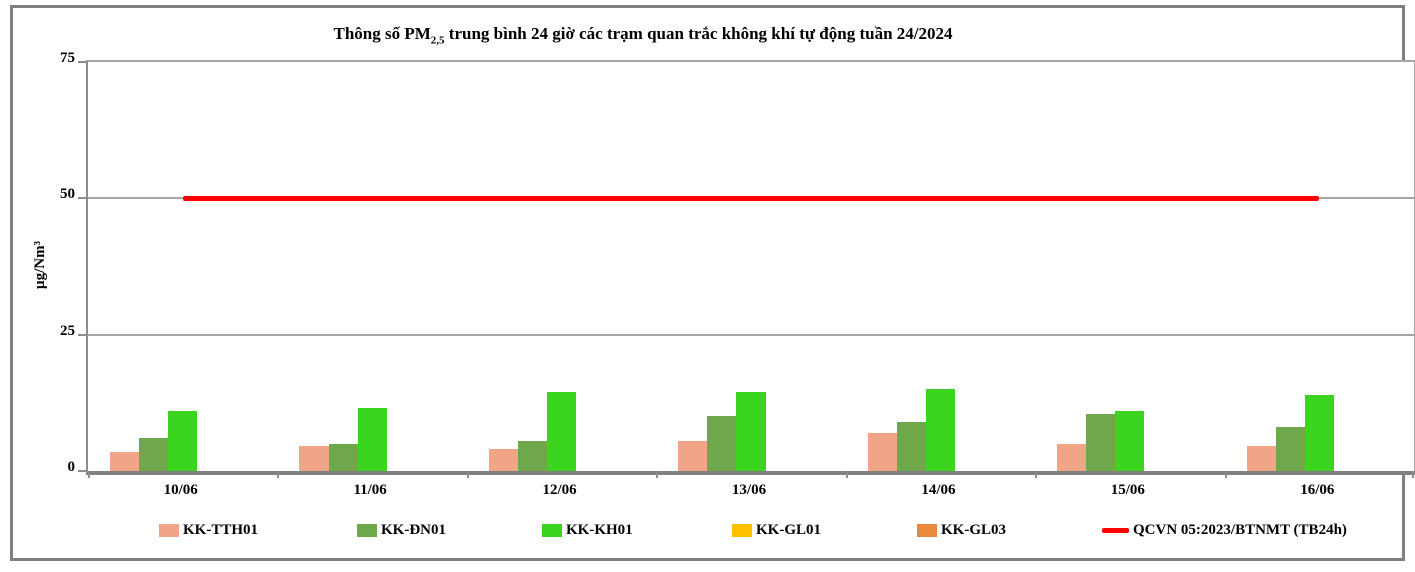  What do you see at coordinates (314, 458) in the screenshot?
I see `bar-KK-TTH01-11/06` at bounding box center [314, 458].